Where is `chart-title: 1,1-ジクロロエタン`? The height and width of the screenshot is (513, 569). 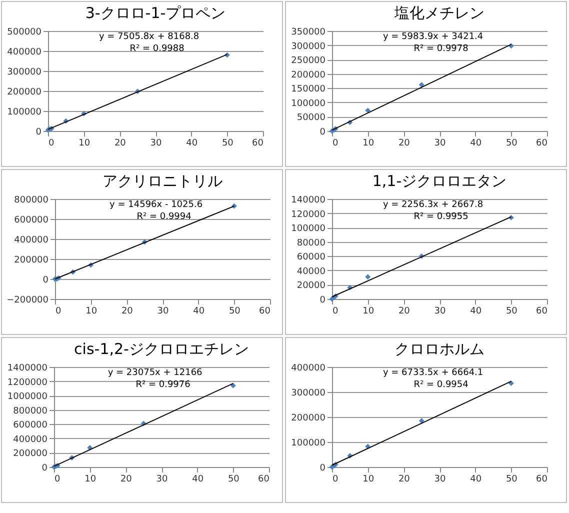
chart-title: 1,1-ジクロロエタン is located at coordinates (439, 181).